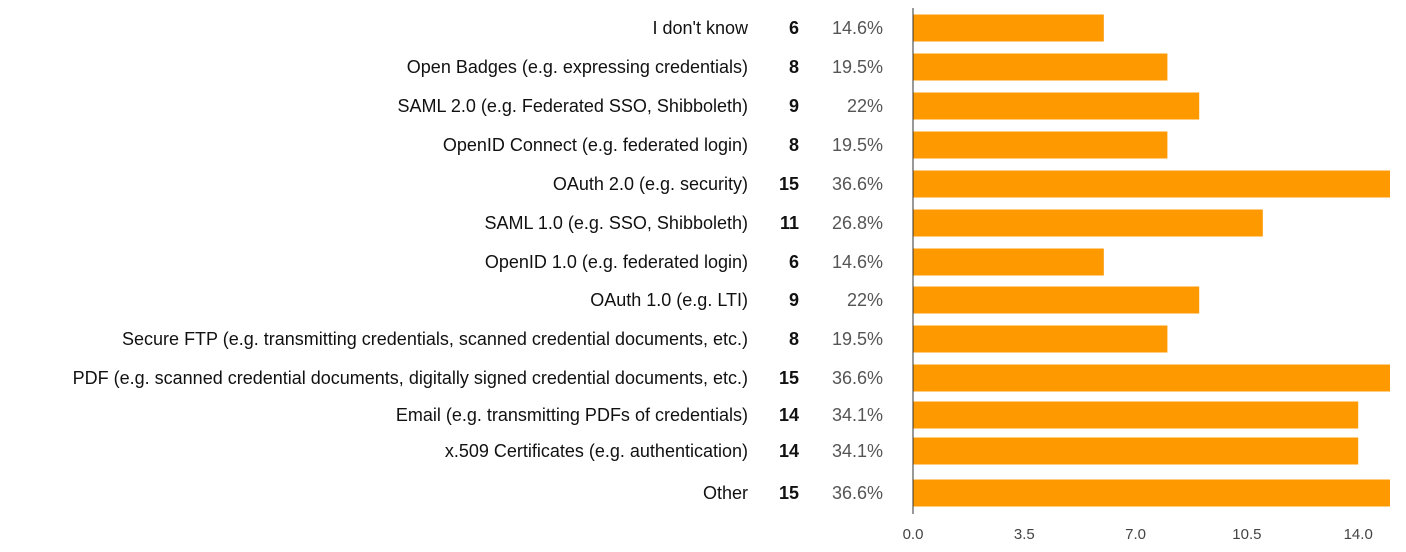 This screenshot has height=552, width=1406. What do you see at coordinates (616, 223) in the screenshot?
I see `category-label: SAML 1.0 (e.g. SSO, Shibboleth)` at bounding box center [616, 223].